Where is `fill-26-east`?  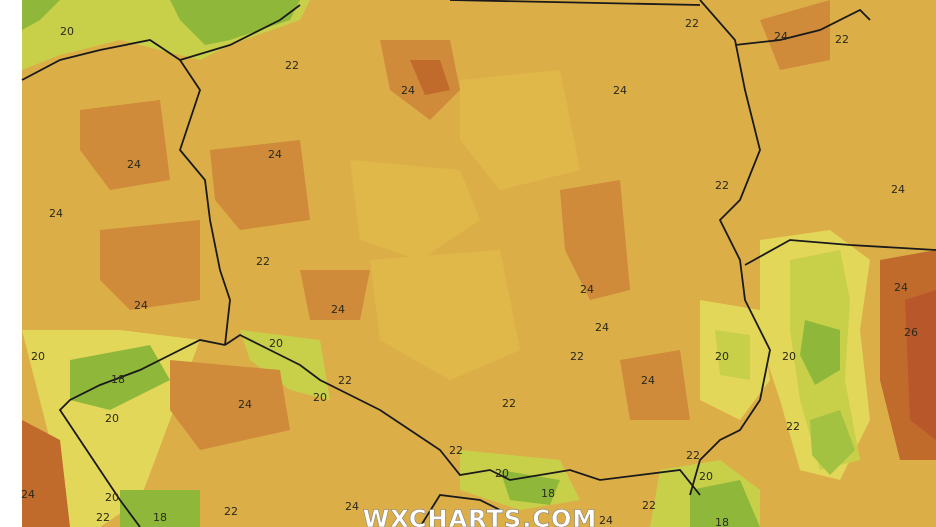 fill-26-east is located at coordinates (920, 365).